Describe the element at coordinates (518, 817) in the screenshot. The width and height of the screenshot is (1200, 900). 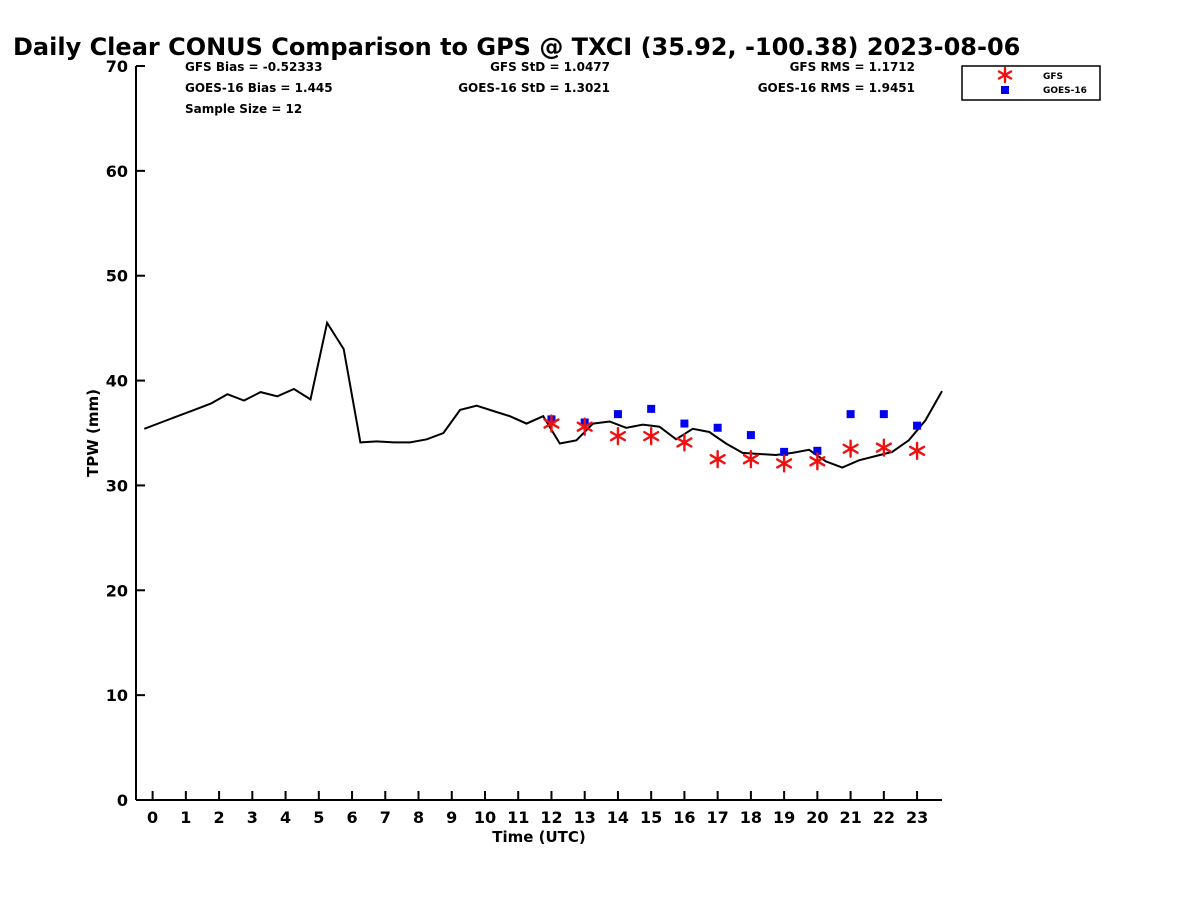
I see `x-tick-label: 11` at that location.